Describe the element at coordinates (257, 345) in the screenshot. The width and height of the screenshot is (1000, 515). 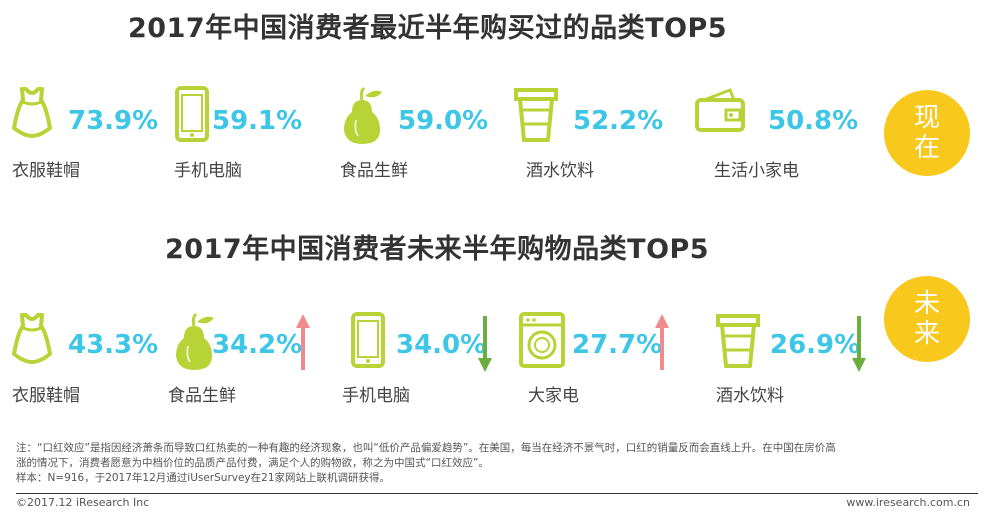
I see `value-label: 34.2%` at that location.